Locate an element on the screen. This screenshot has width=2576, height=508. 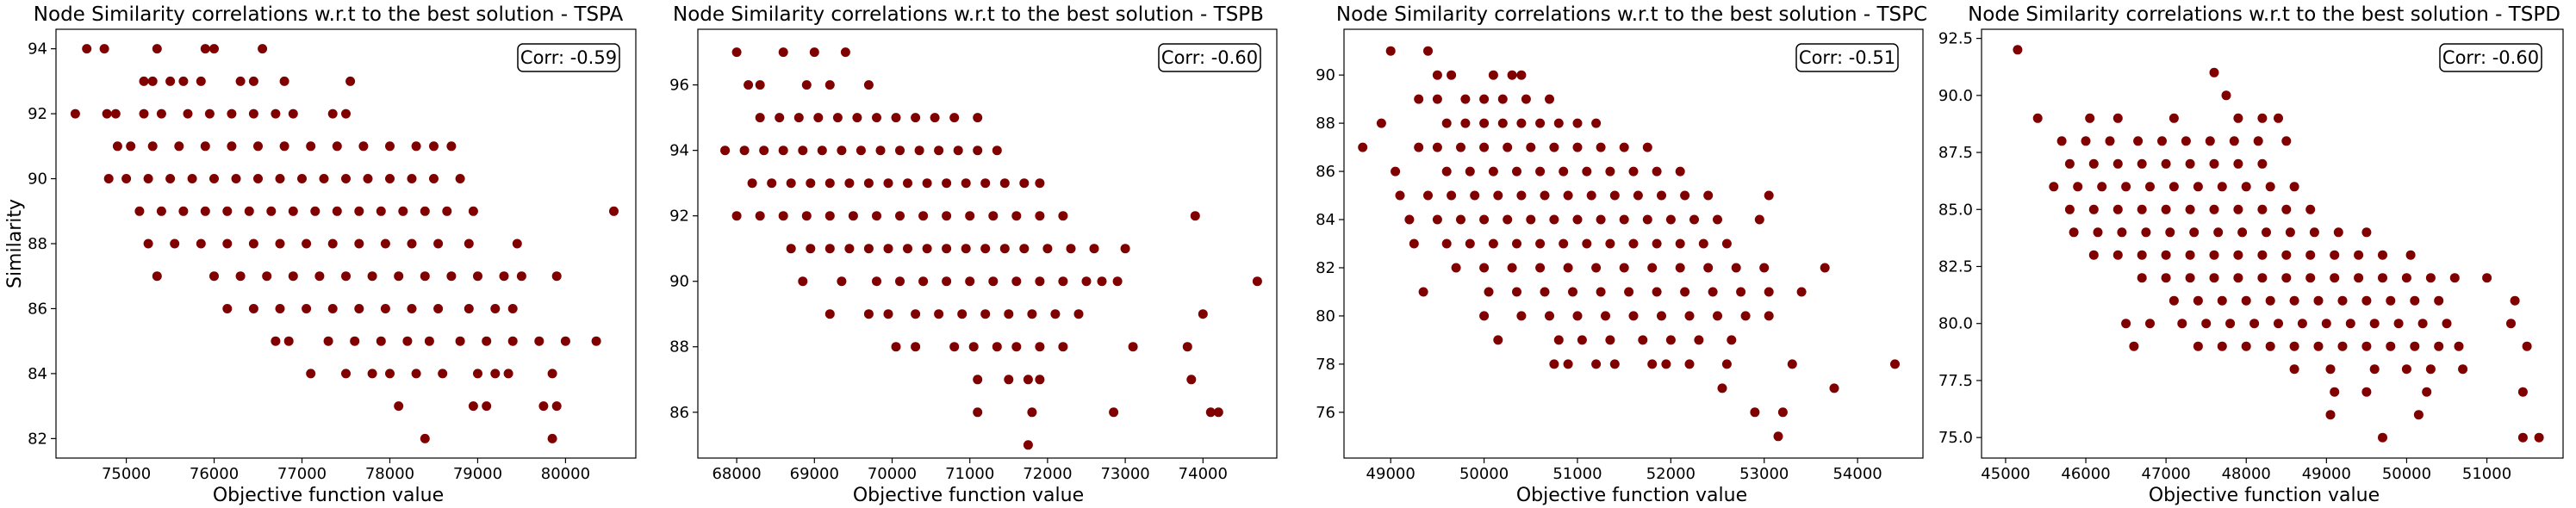
x-tick-label: 51000 is located at coordinates (1577, 474).